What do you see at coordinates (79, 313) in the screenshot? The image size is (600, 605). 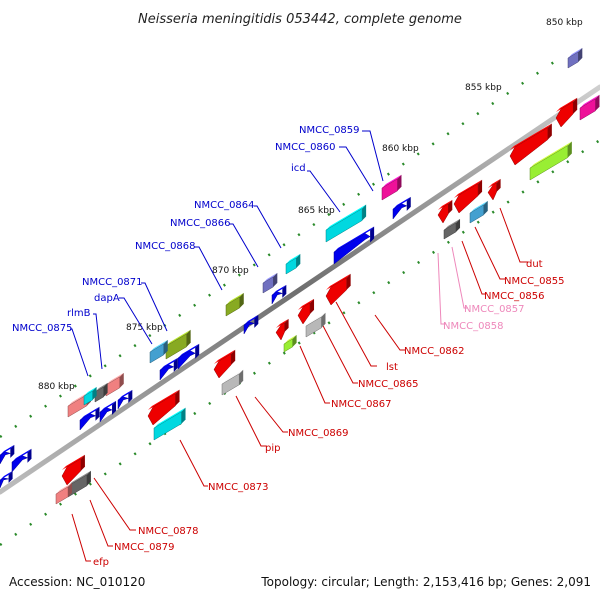 I see `gene-label-rlmB: rlmB` at bounding box center [79, 313].